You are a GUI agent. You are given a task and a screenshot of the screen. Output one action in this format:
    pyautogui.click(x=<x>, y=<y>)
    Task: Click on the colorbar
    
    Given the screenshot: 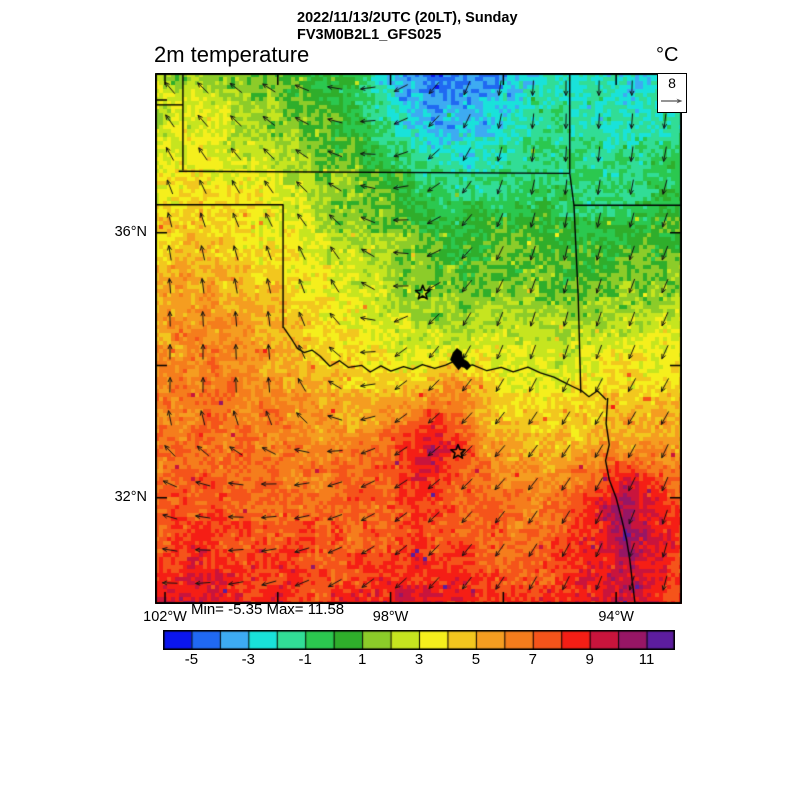 What is the action you would take?
    pyautogui.click(x=419, y=640)
    